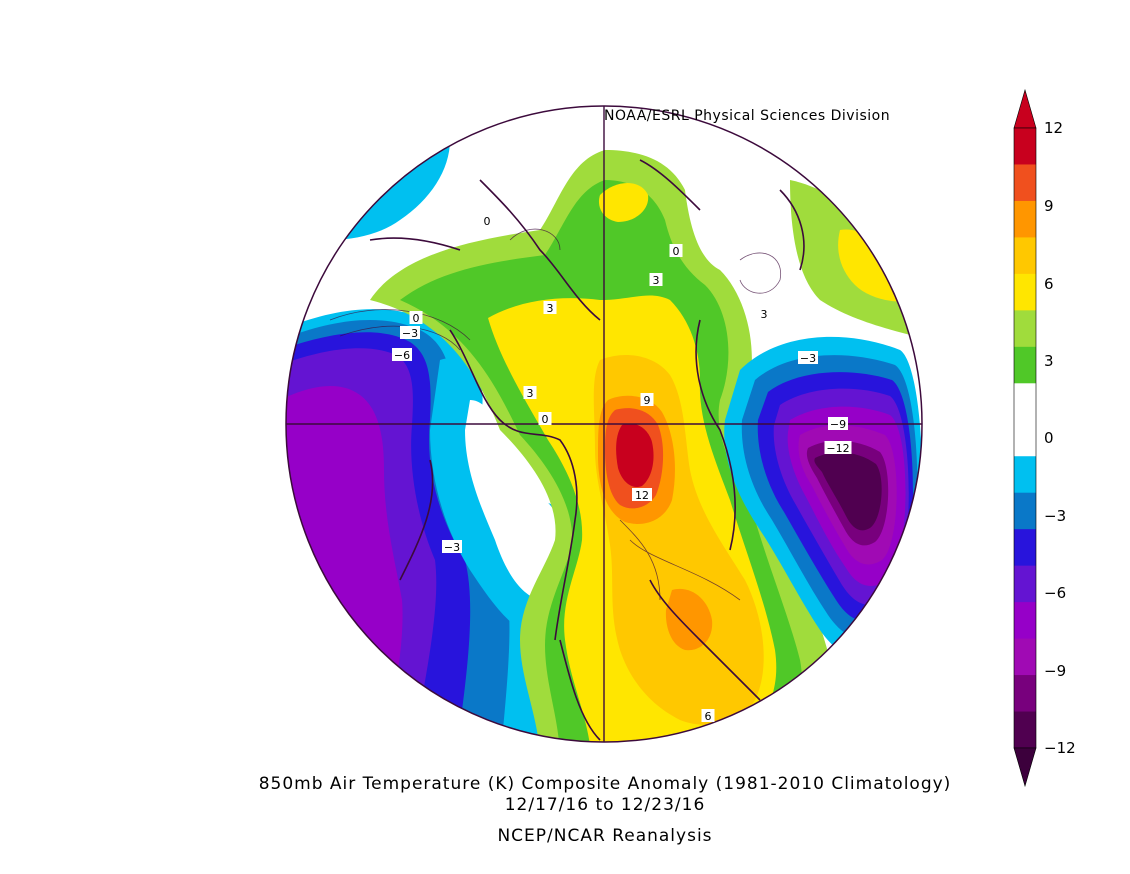 This screenshot has height=874, width=1130. I want to click on colorbar-tick-label: 0, so click(1049, 438).